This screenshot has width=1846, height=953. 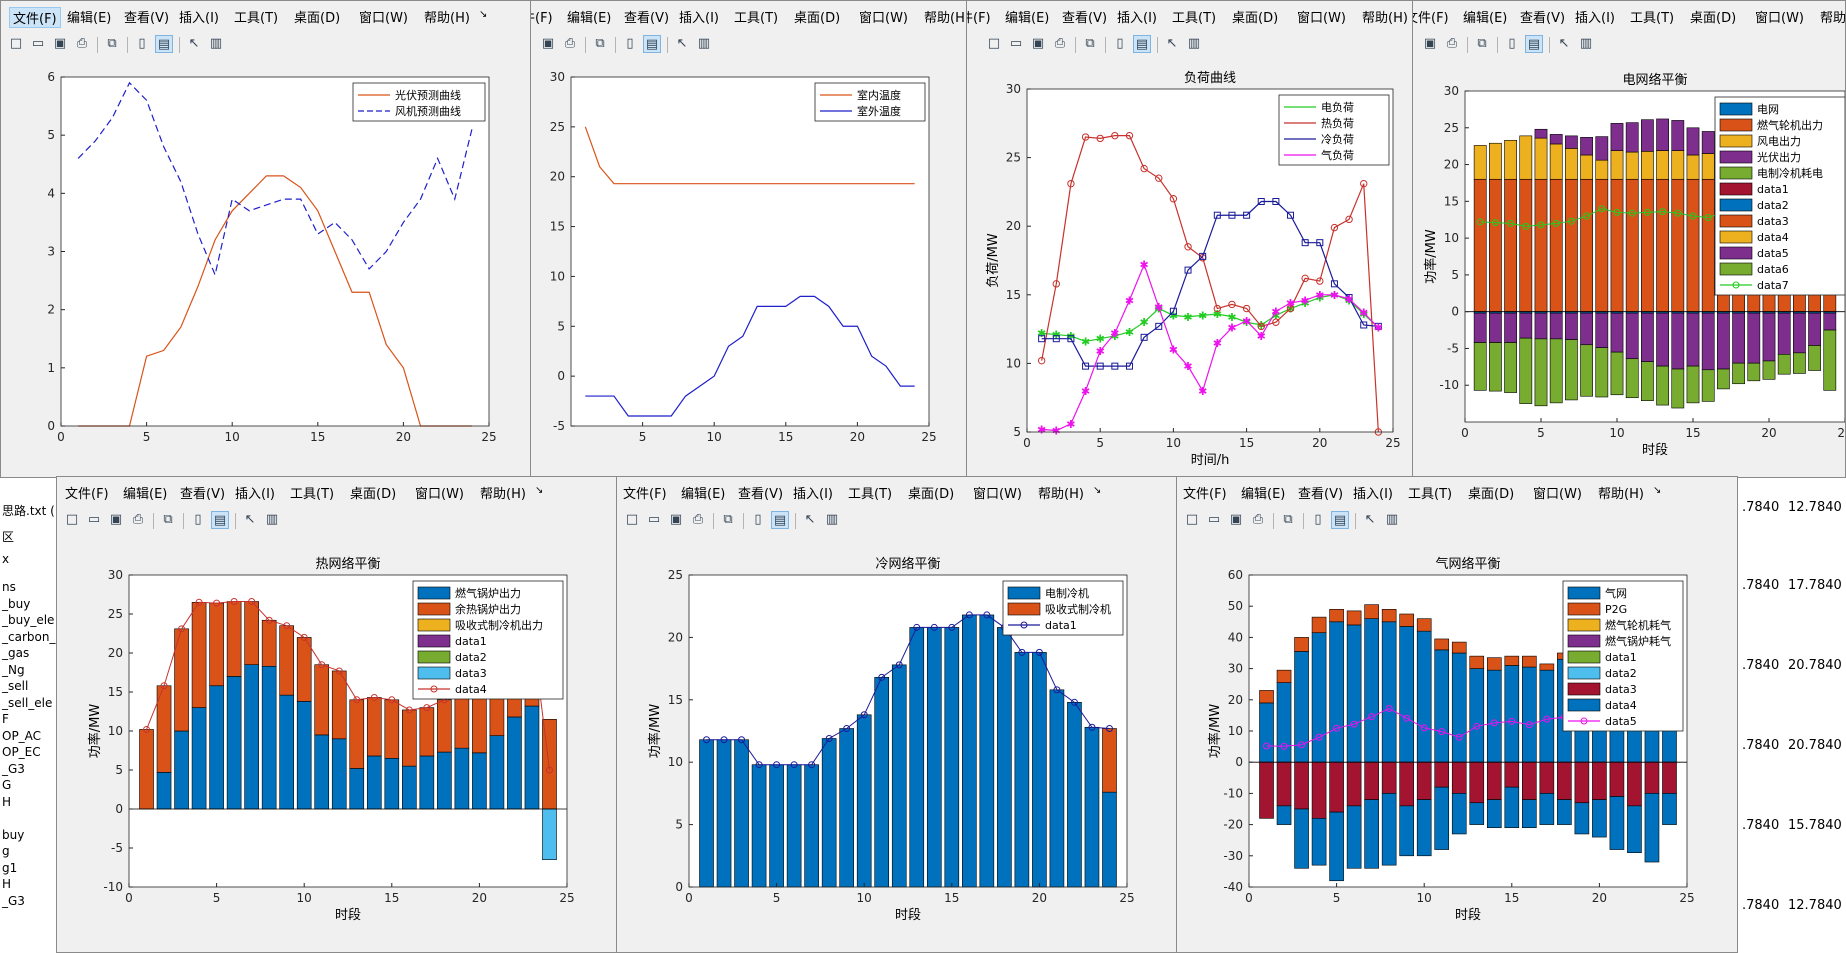 I want to click on workspace-variable: g1, so click(x=10, y=867).